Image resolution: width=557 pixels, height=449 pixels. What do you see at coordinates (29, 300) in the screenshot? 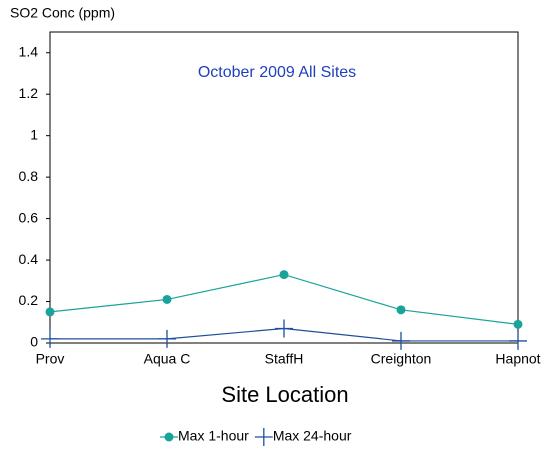
I see `y-tick-label: 0.2` at bounding box center [29, 300].